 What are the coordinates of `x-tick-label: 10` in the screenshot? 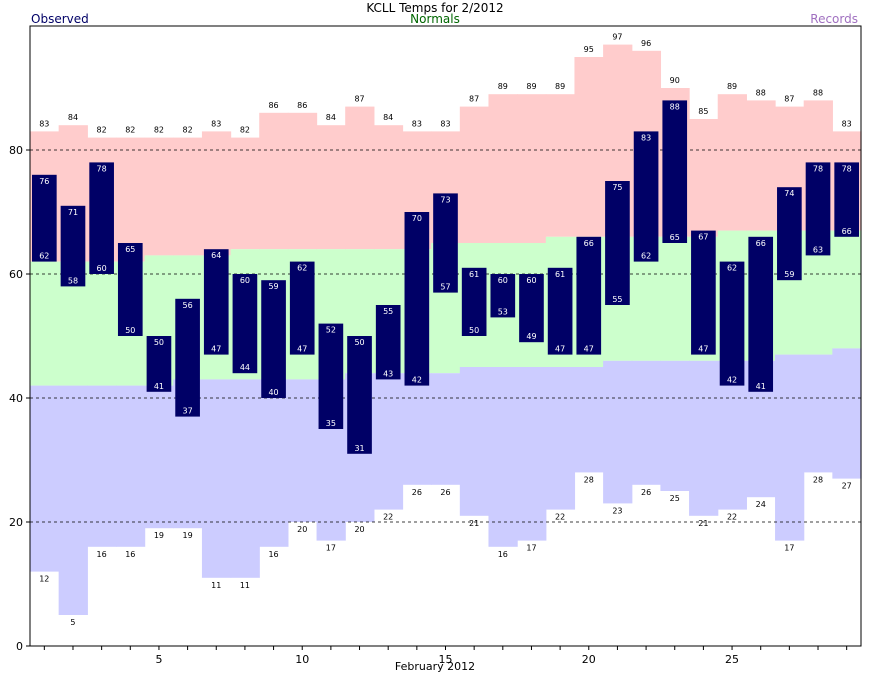 It's located at (302, 659).